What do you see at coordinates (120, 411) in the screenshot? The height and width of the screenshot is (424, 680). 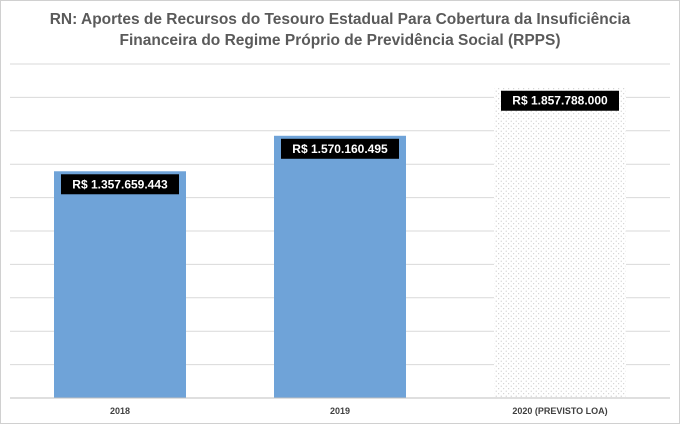 I see `x-tick-label: 2018` at bounding box center [120, 411].